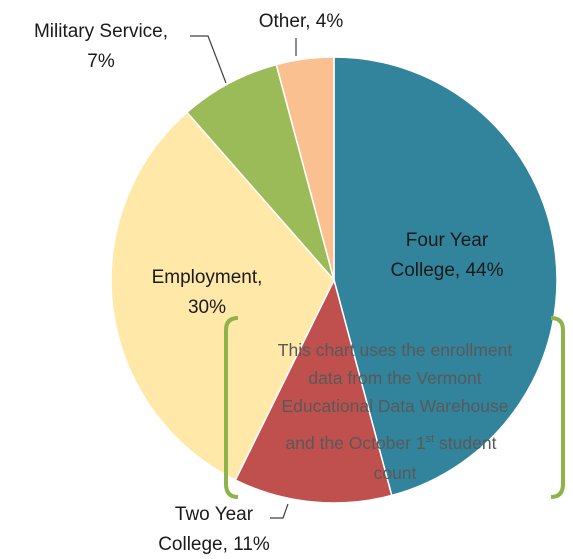  What do you see at coordinates (430, 439) in the screenshot?
I see `annotation-line-4-sup: st` at bounding box center [430, 439].